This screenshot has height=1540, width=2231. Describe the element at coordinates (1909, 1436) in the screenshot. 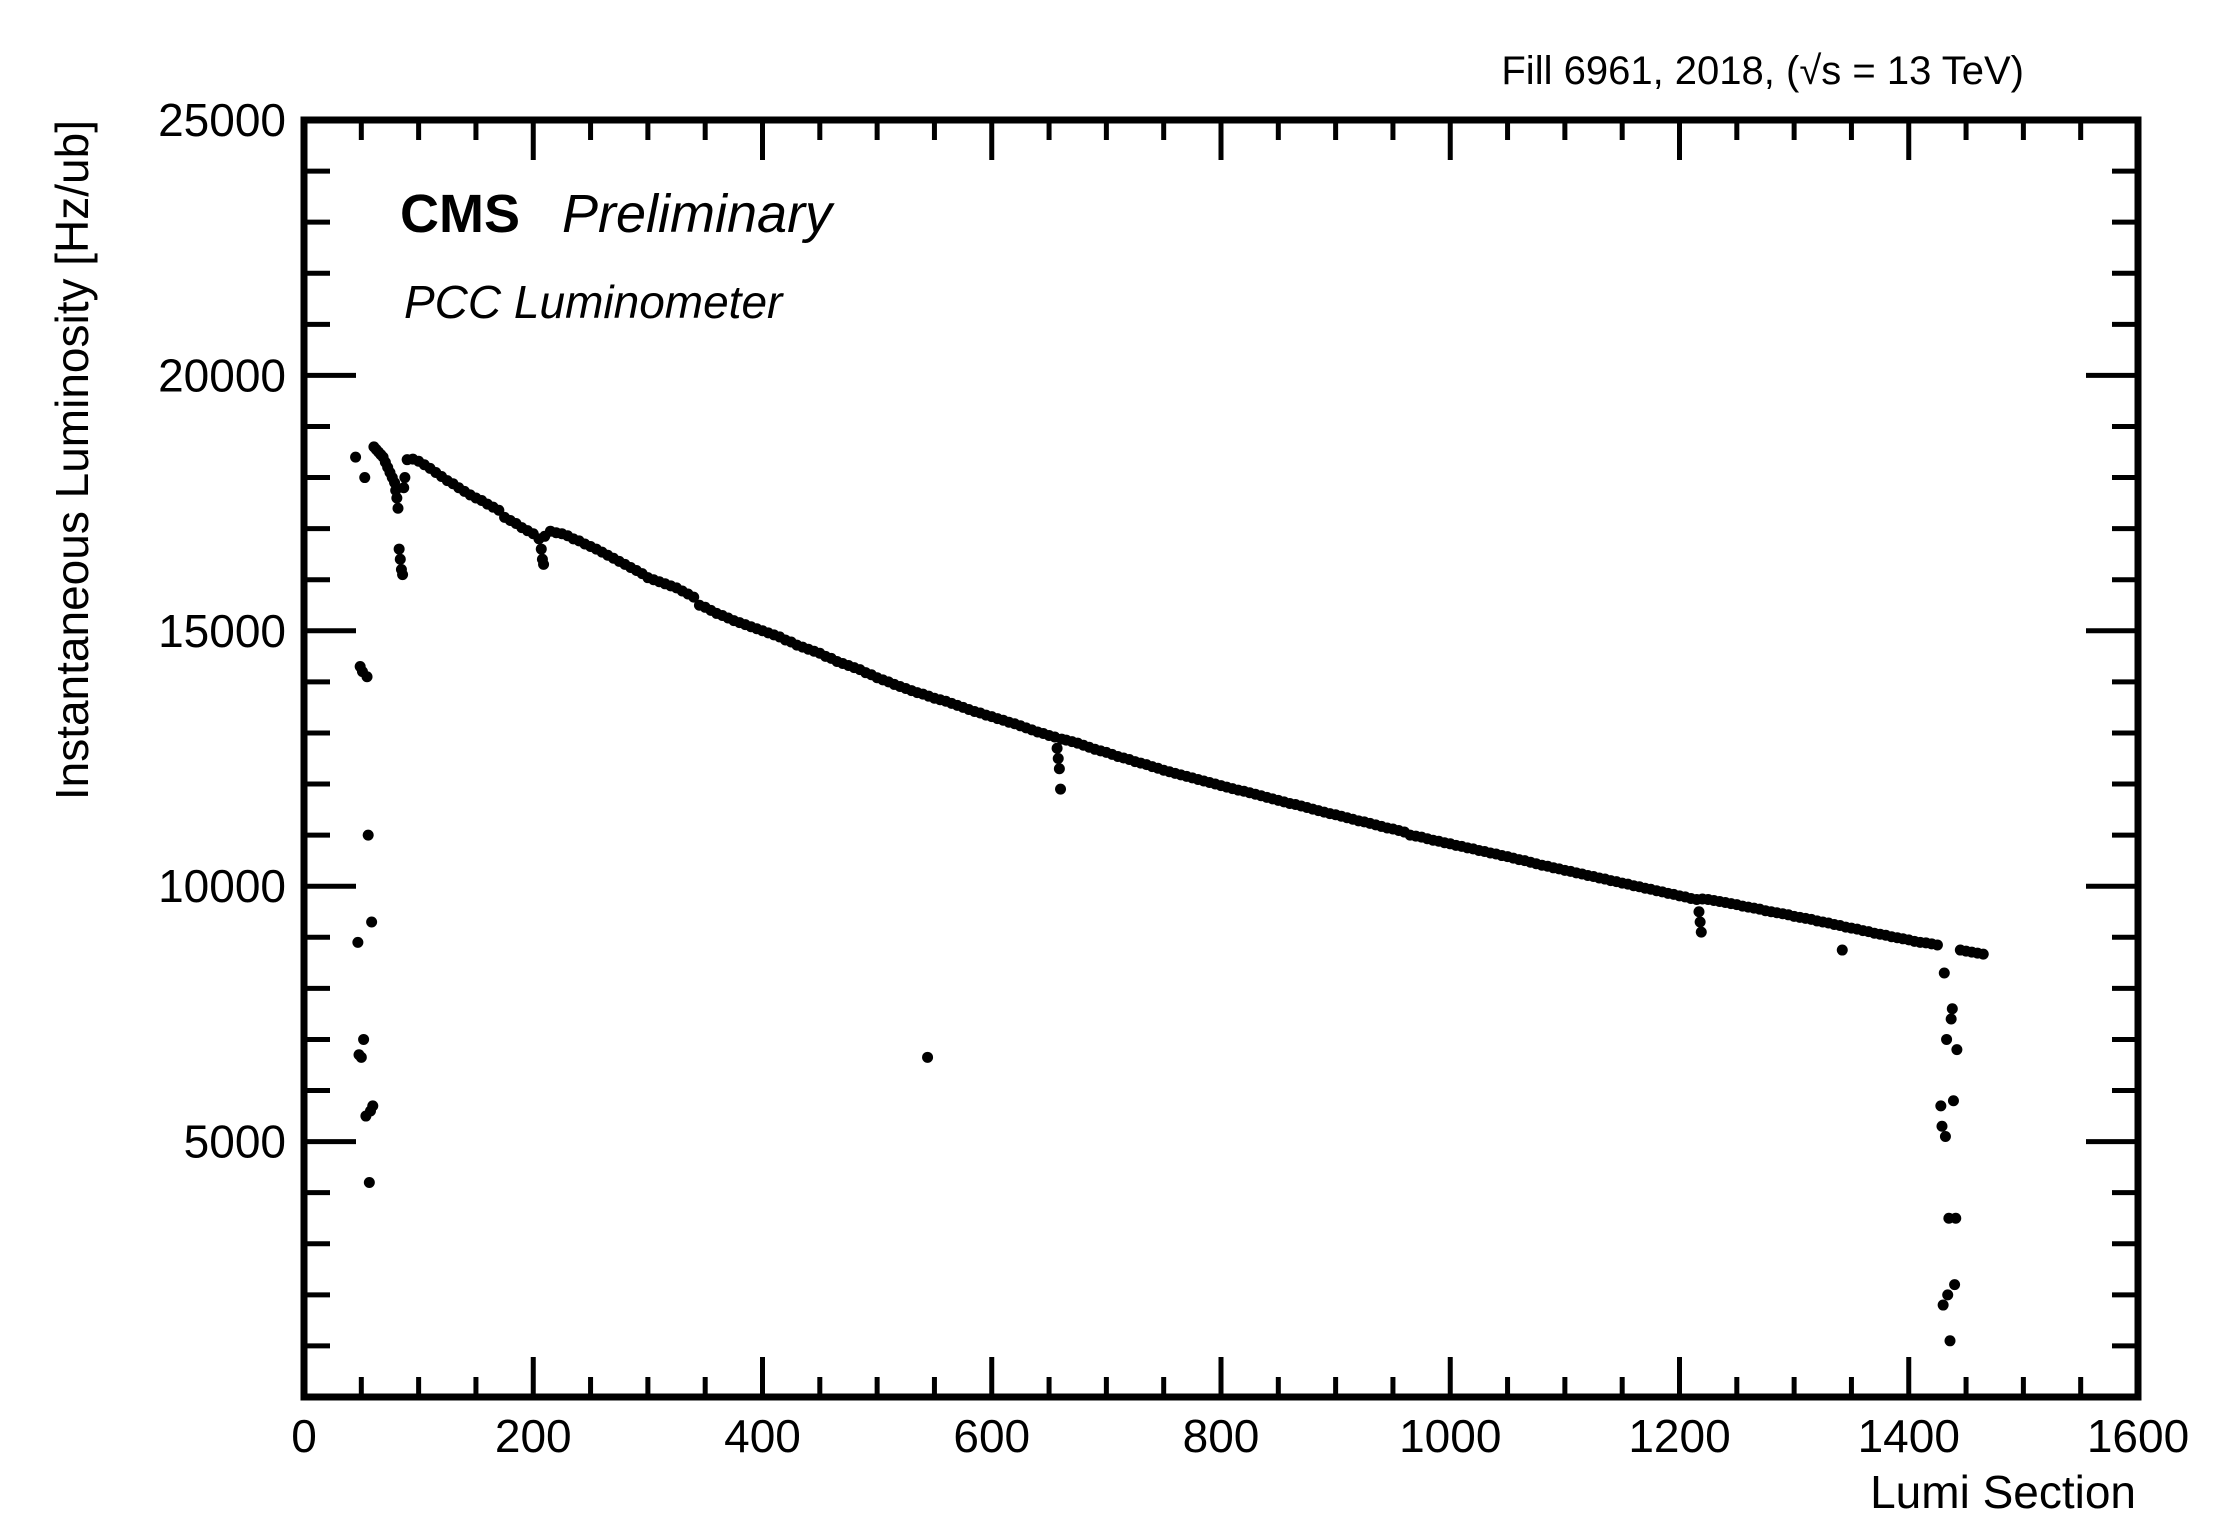

I see `x-tick-label: 1400` at that location.